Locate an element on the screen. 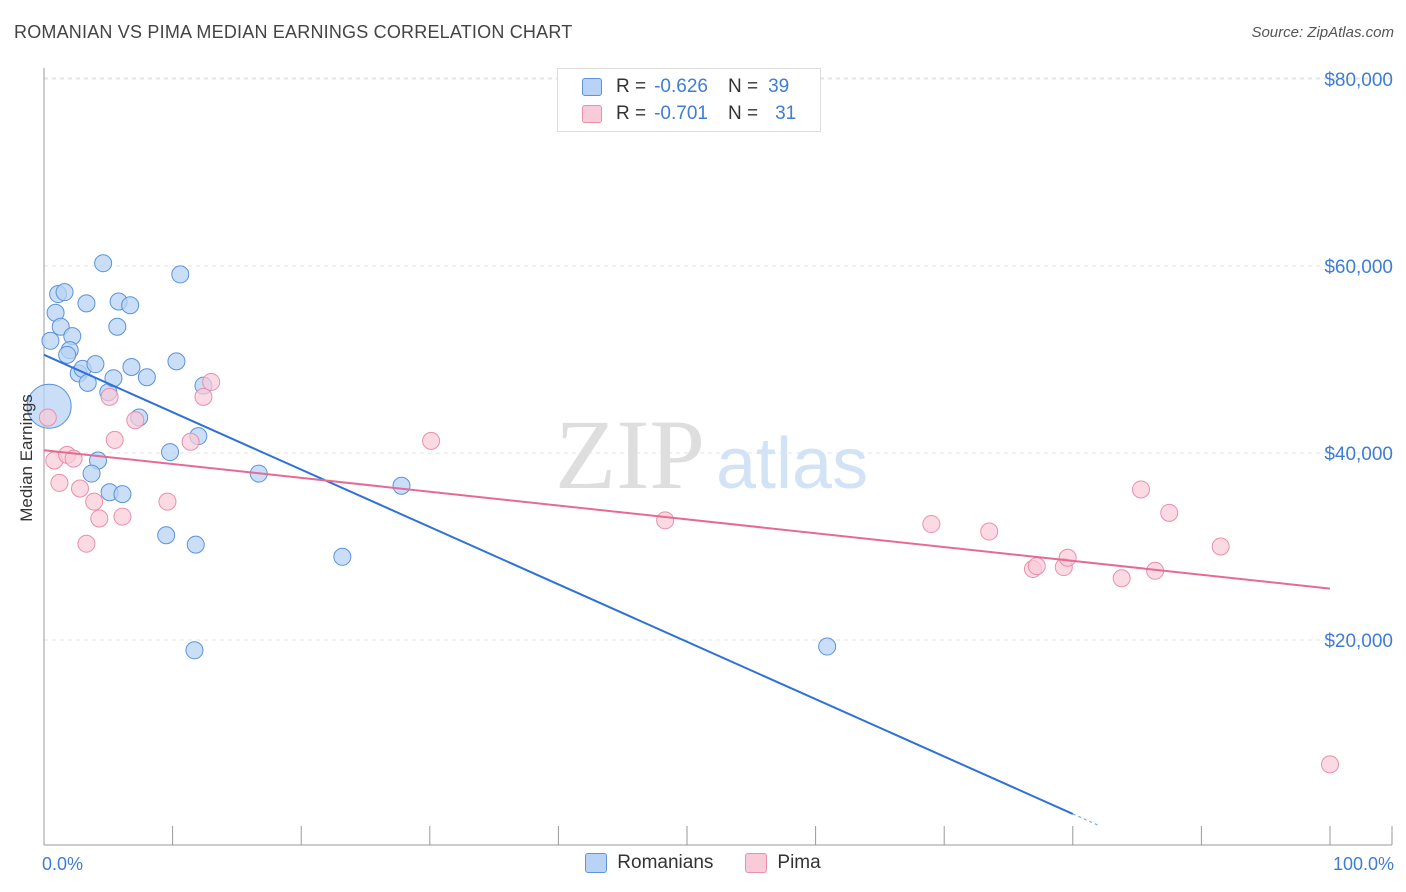 The image size is (1406, 892). correlation-legend: R = -0.626 N = 39 R = -0.701 N = 31 is located at coordinates (689, 100).